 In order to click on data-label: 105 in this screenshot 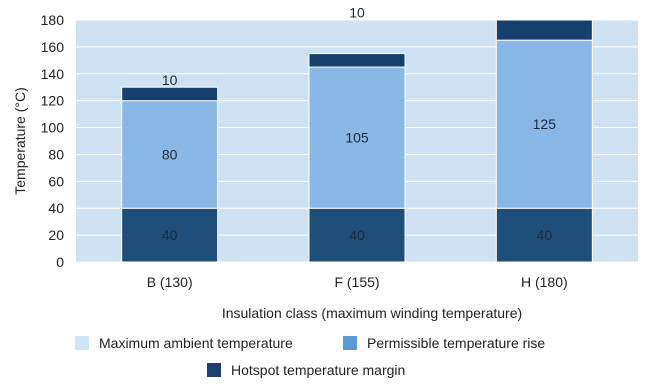, I will do `click(357, 138)`.